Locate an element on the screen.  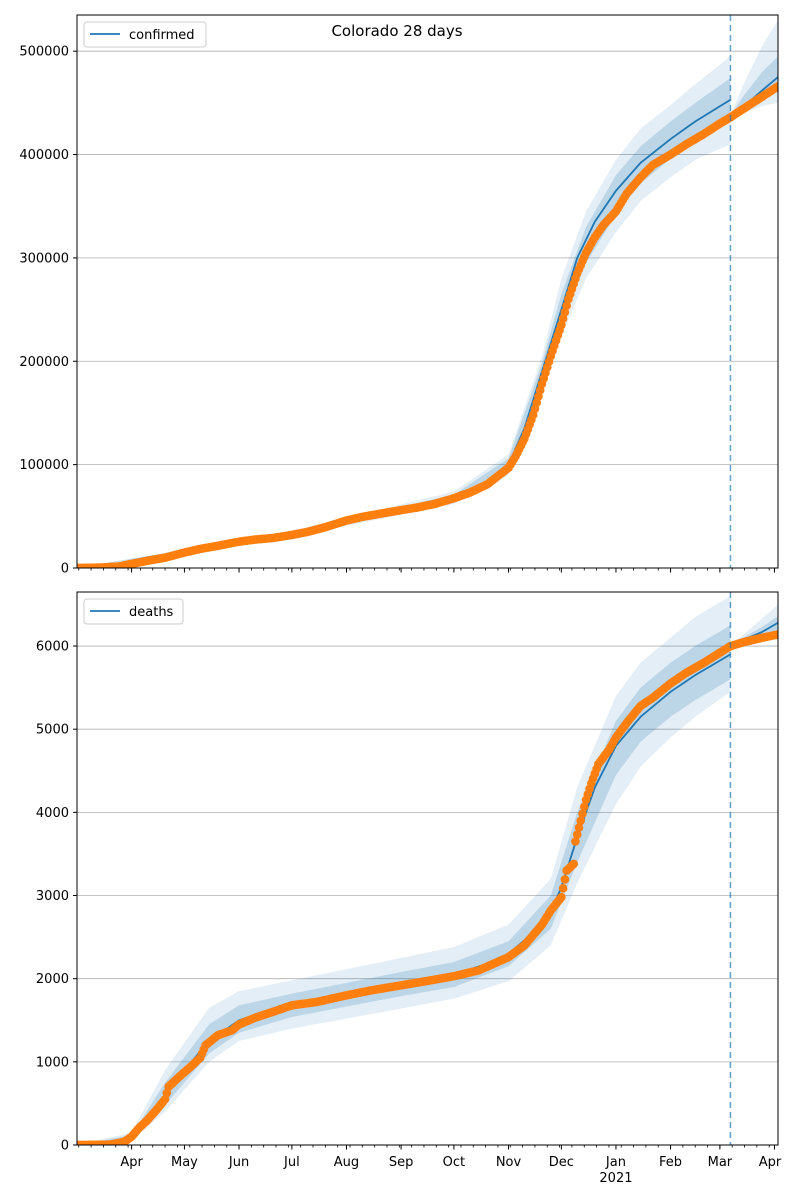
deaths-y-tick-label: 5000 is located at coordinates (52, 730).